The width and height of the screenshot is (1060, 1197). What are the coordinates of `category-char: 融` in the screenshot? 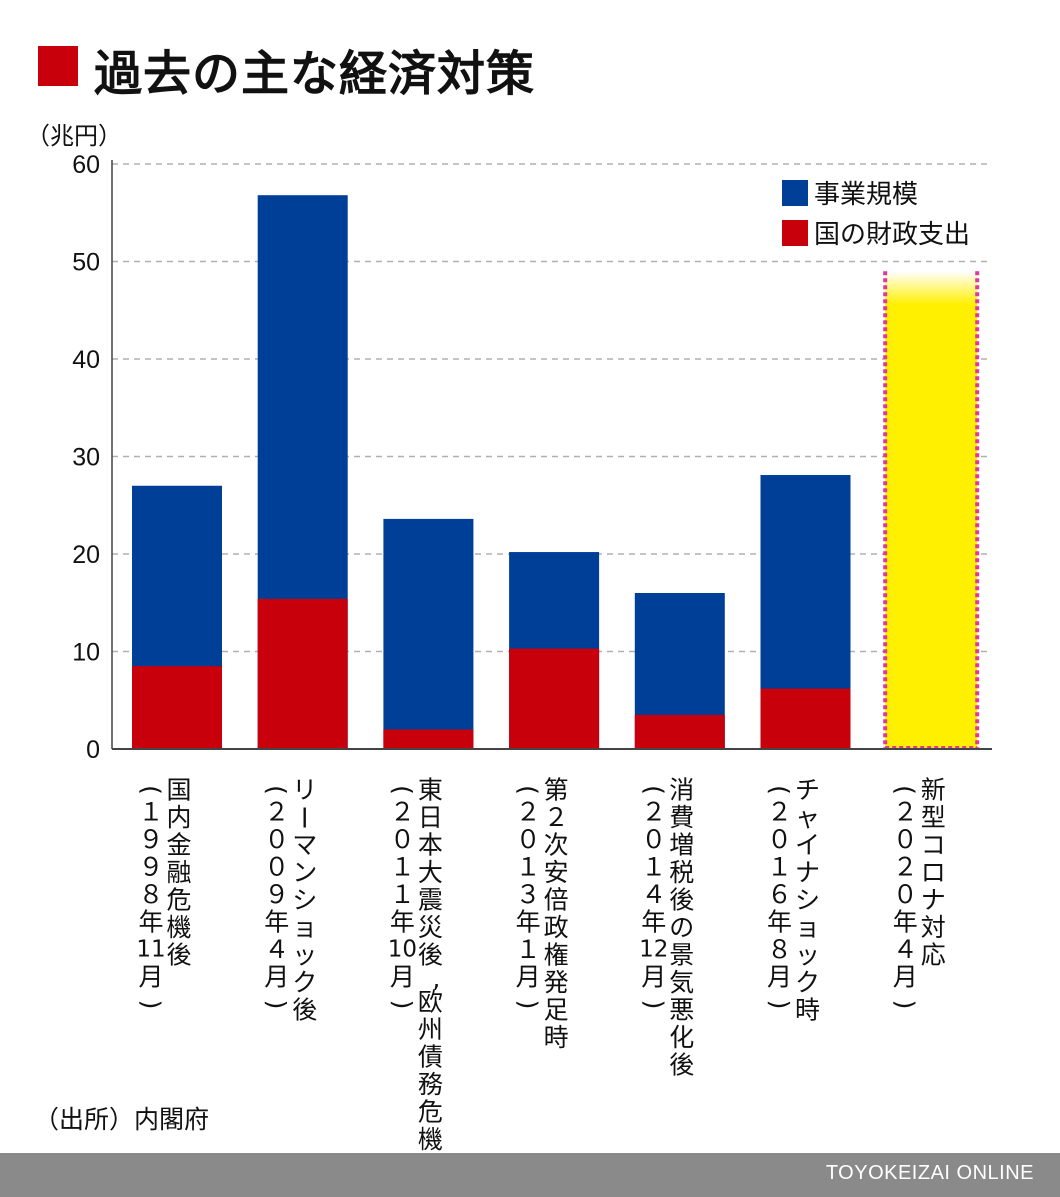 It's located at (178, 872).